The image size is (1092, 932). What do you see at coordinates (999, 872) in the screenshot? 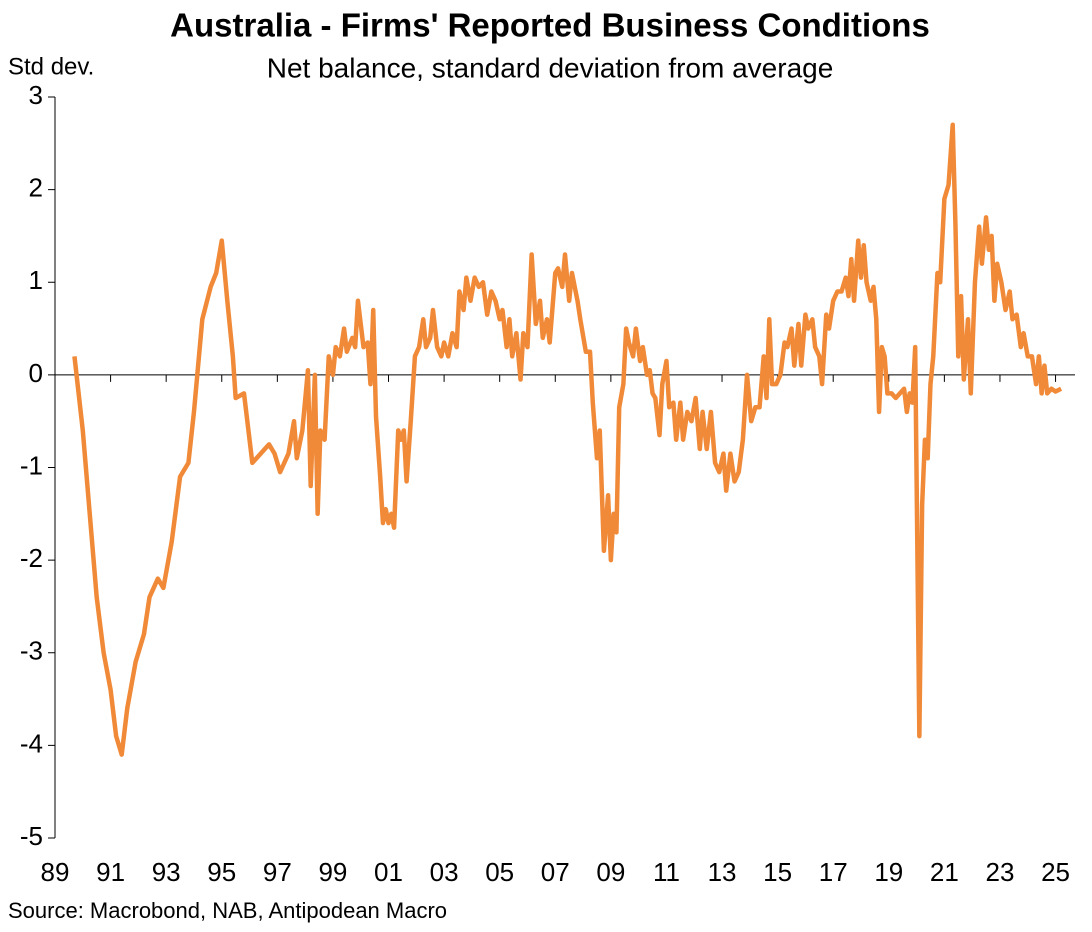
I see `x-tick-label: 23` at bounding box center [999, 872].